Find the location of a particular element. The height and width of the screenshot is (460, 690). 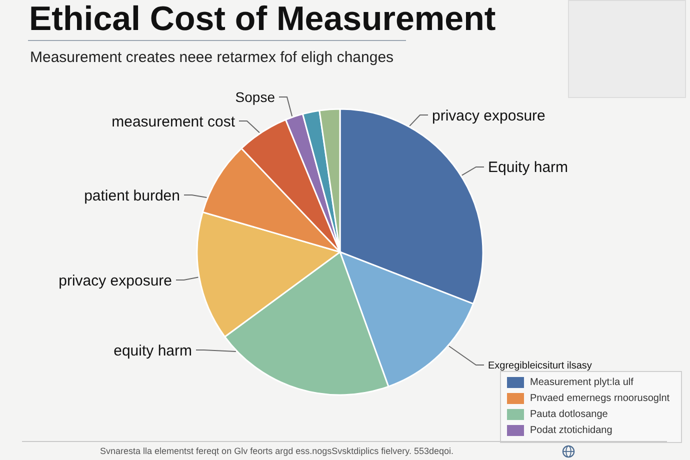

chart-title: Ethical Cost of Measurement is located at coordinates (262, 19).